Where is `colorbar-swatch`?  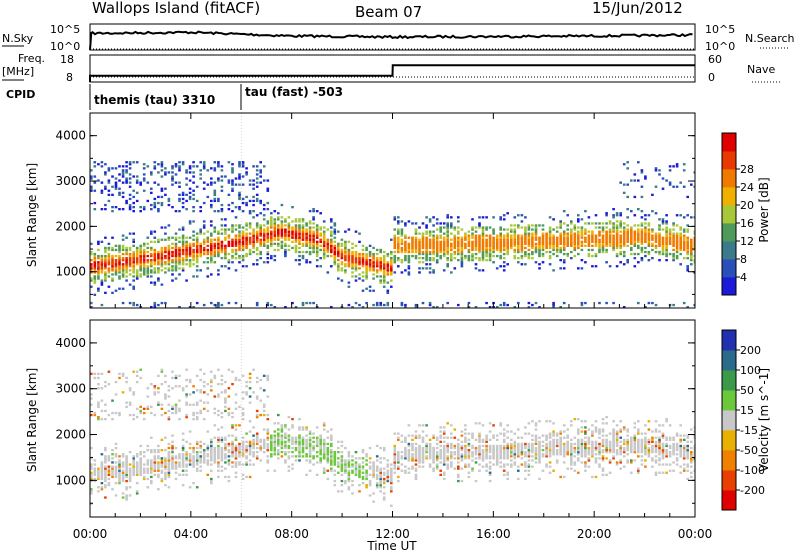 colorbar-swatch is located at coordinates (729, 178).